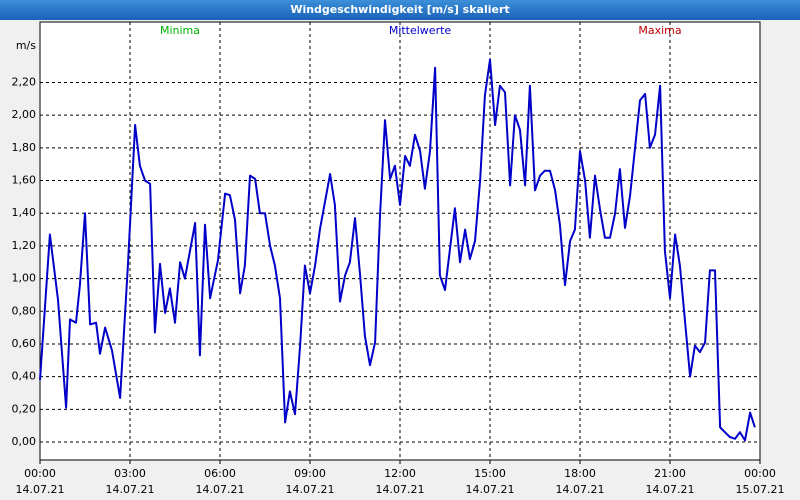  Describe the element at coordinates (130, 473) in the screenshot. I see `x-tick-label: 03:00` at that location.